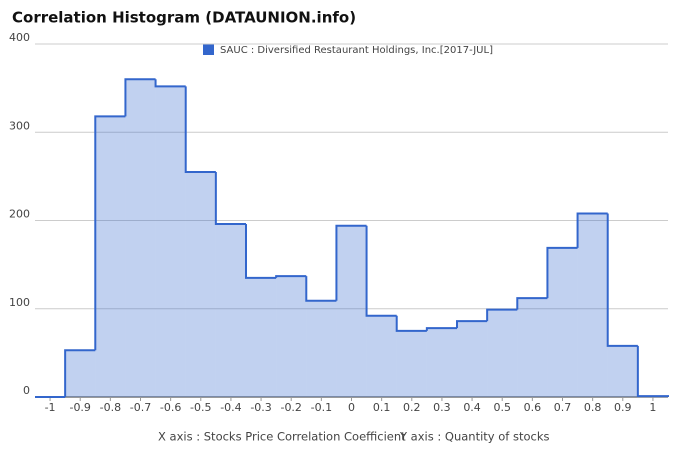 This screenshot has width=680, height=462. Describe the element at coordinates (230, 407) in the screenshot. I see `x-tick-label: -0.4` at that location.